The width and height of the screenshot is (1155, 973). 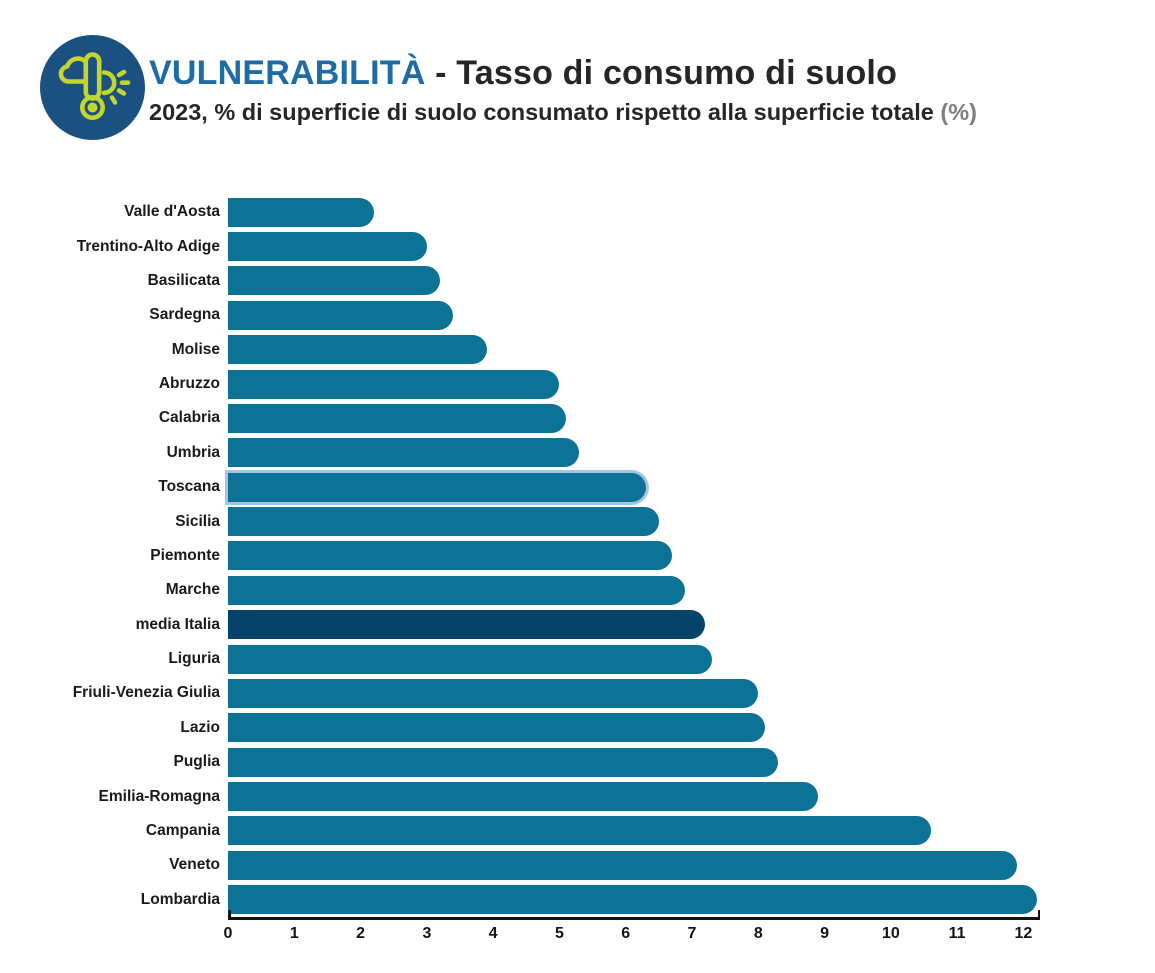 I want to click on bar-trentino-alto-adige, so click(x=327, y=247).